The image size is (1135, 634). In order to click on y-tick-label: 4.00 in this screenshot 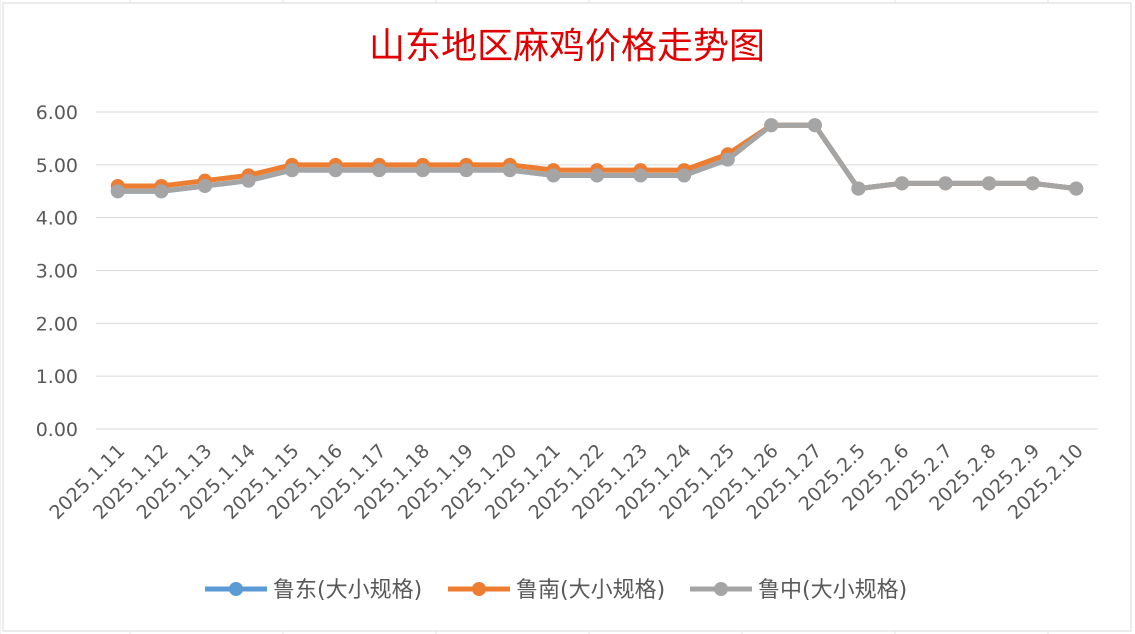, I will do `click(57, 219)`.